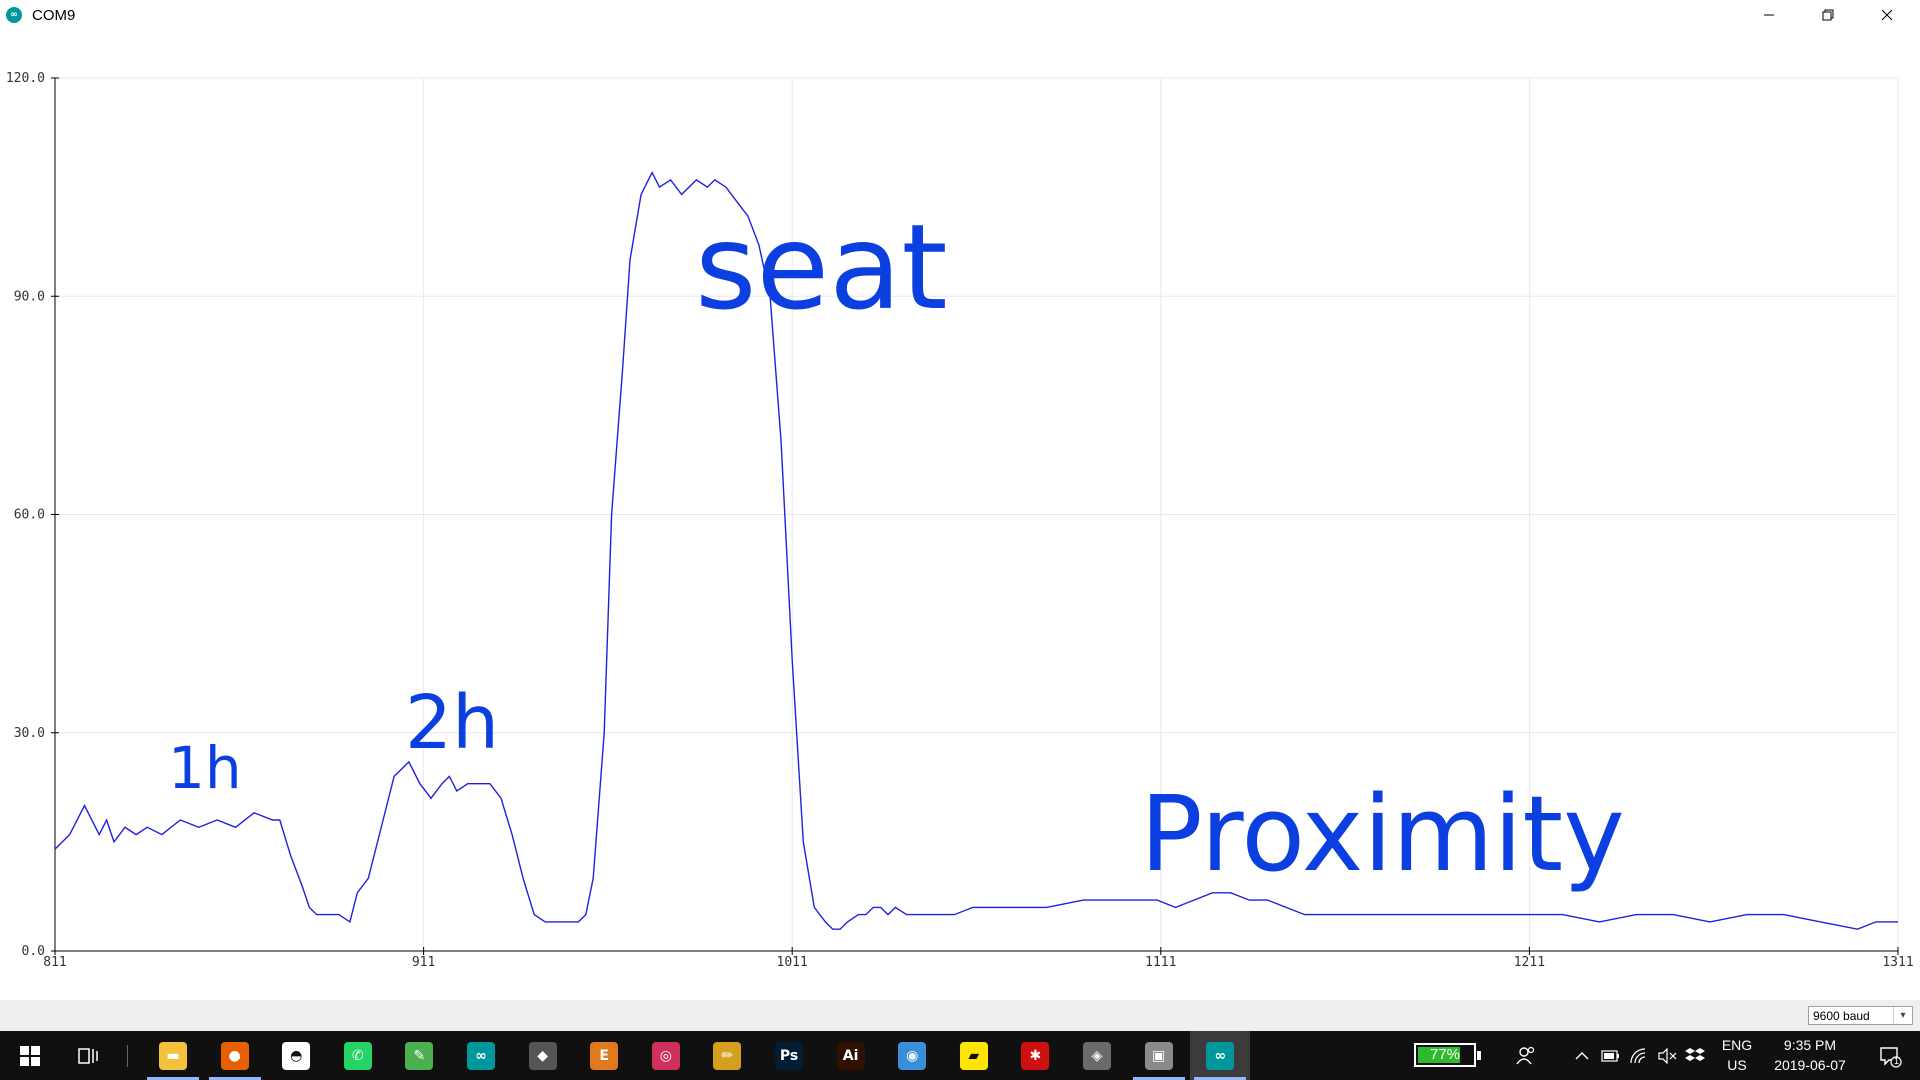 The width and height of the screenshot is (1920, 1080). I want to click on minimize-icon, so click(1769, 15).